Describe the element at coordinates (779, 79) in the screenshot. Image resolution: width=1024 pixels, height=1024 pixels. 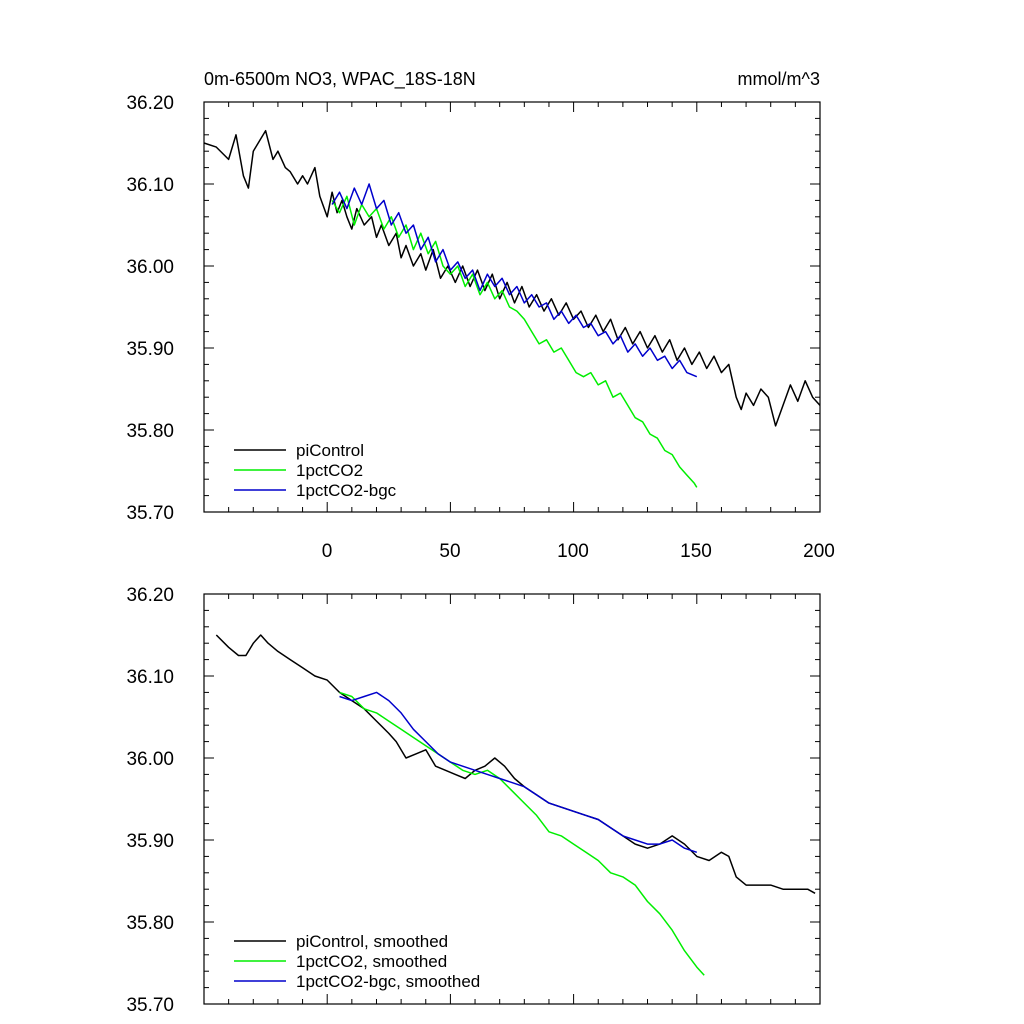
I see `top-chart-units: mmol/m^3` at that location.